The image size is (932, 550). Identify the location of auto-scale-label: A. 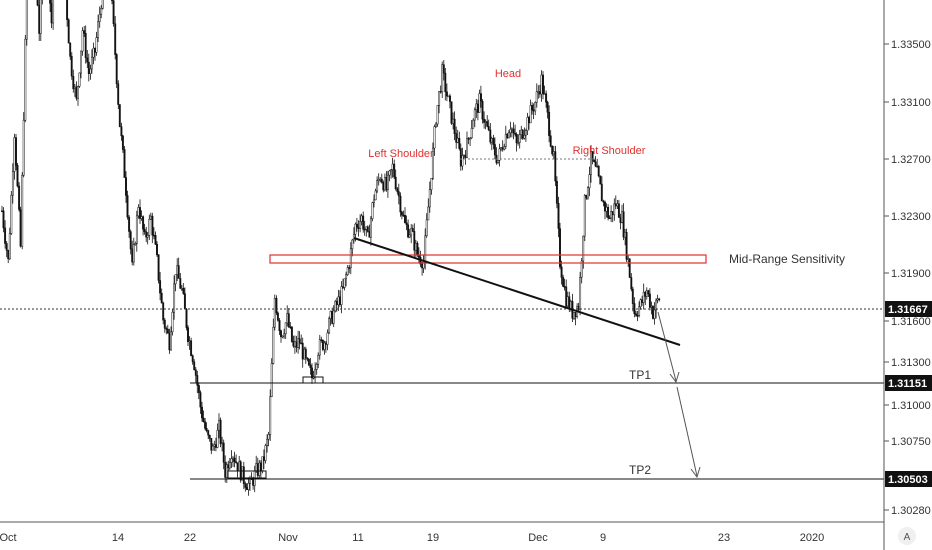
(907, 537).